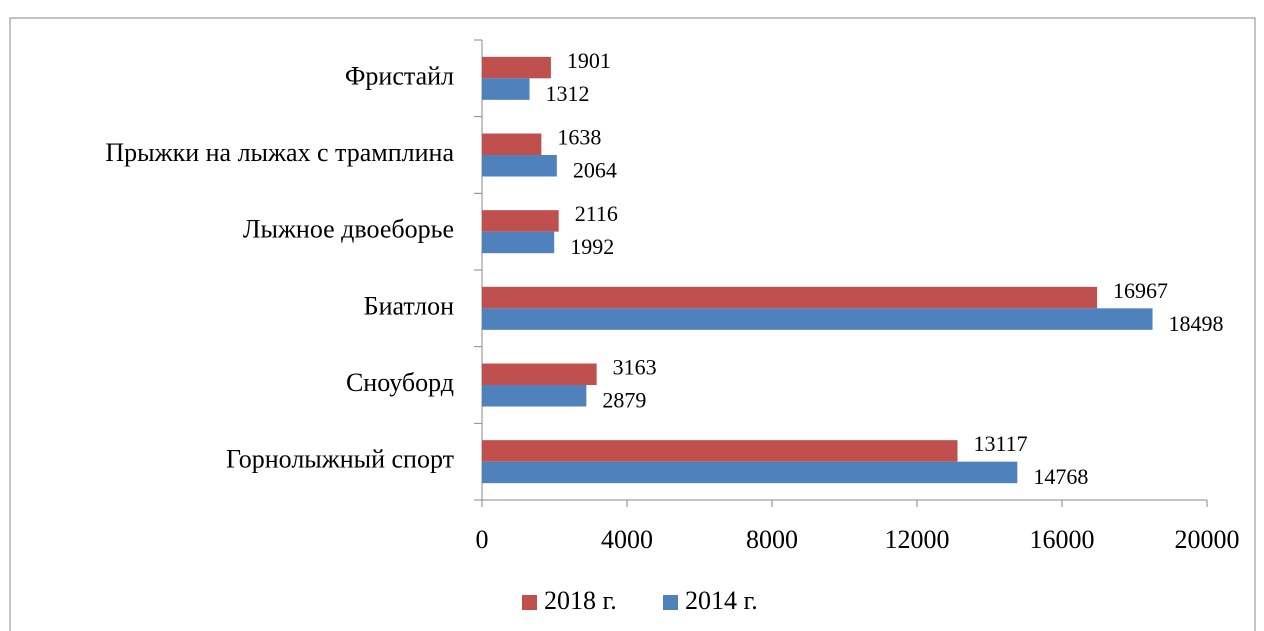 The width and height of the screenshot is (1264, 631). I want to click on value-label: 13117, so click(1000, 443).